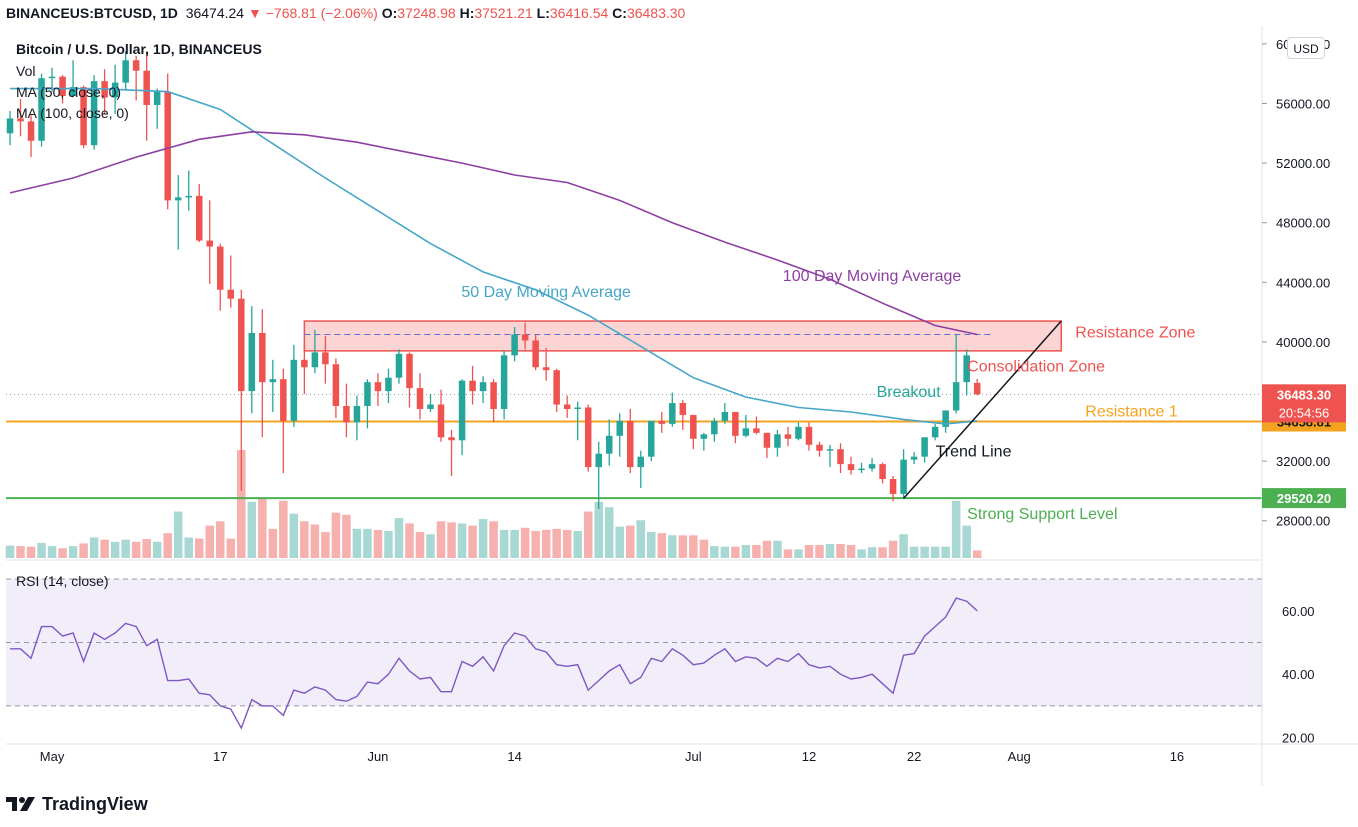 Image resolution: width=1358 pixels, height=827 pixels. Describe the element at coordinates (1303, 282) in the screenshot. I see `price-tick-label: 44000.00` at that location.